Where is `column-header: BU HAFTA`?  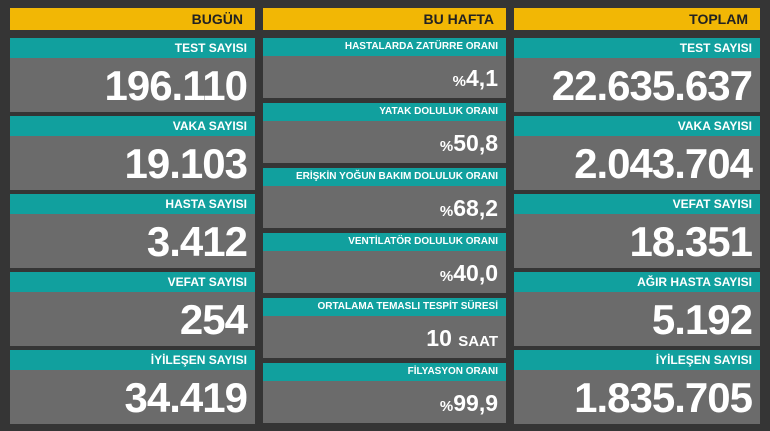
column-header: BU HAFTA is located at coordinates (384, 19).